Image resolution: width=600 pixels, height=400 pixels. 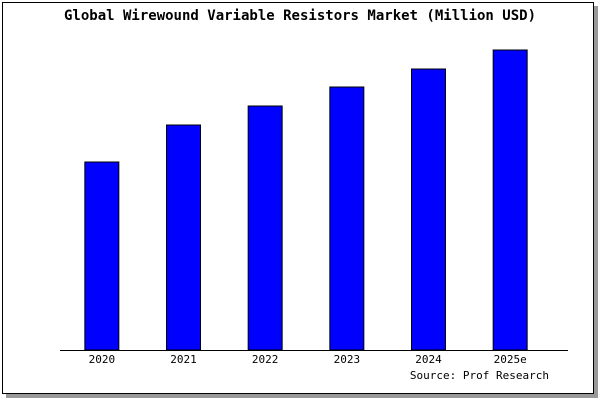 I want to click on x-tick-label: 2023, so click(x=347, y=359).